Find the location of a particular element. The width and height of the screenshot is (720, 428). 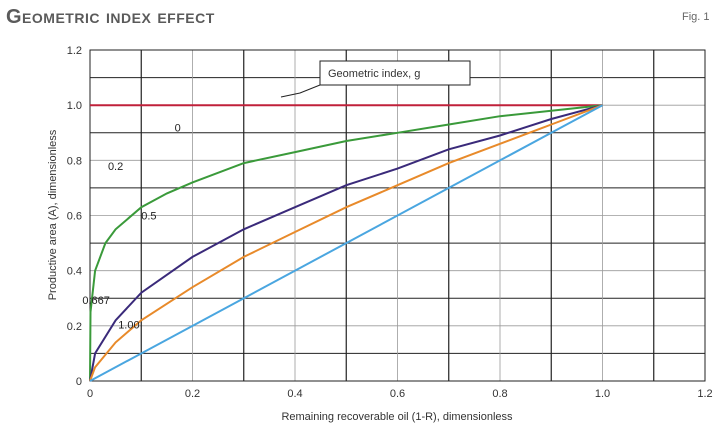

curve-label: 0.667 is located at coordinates (96, 301).